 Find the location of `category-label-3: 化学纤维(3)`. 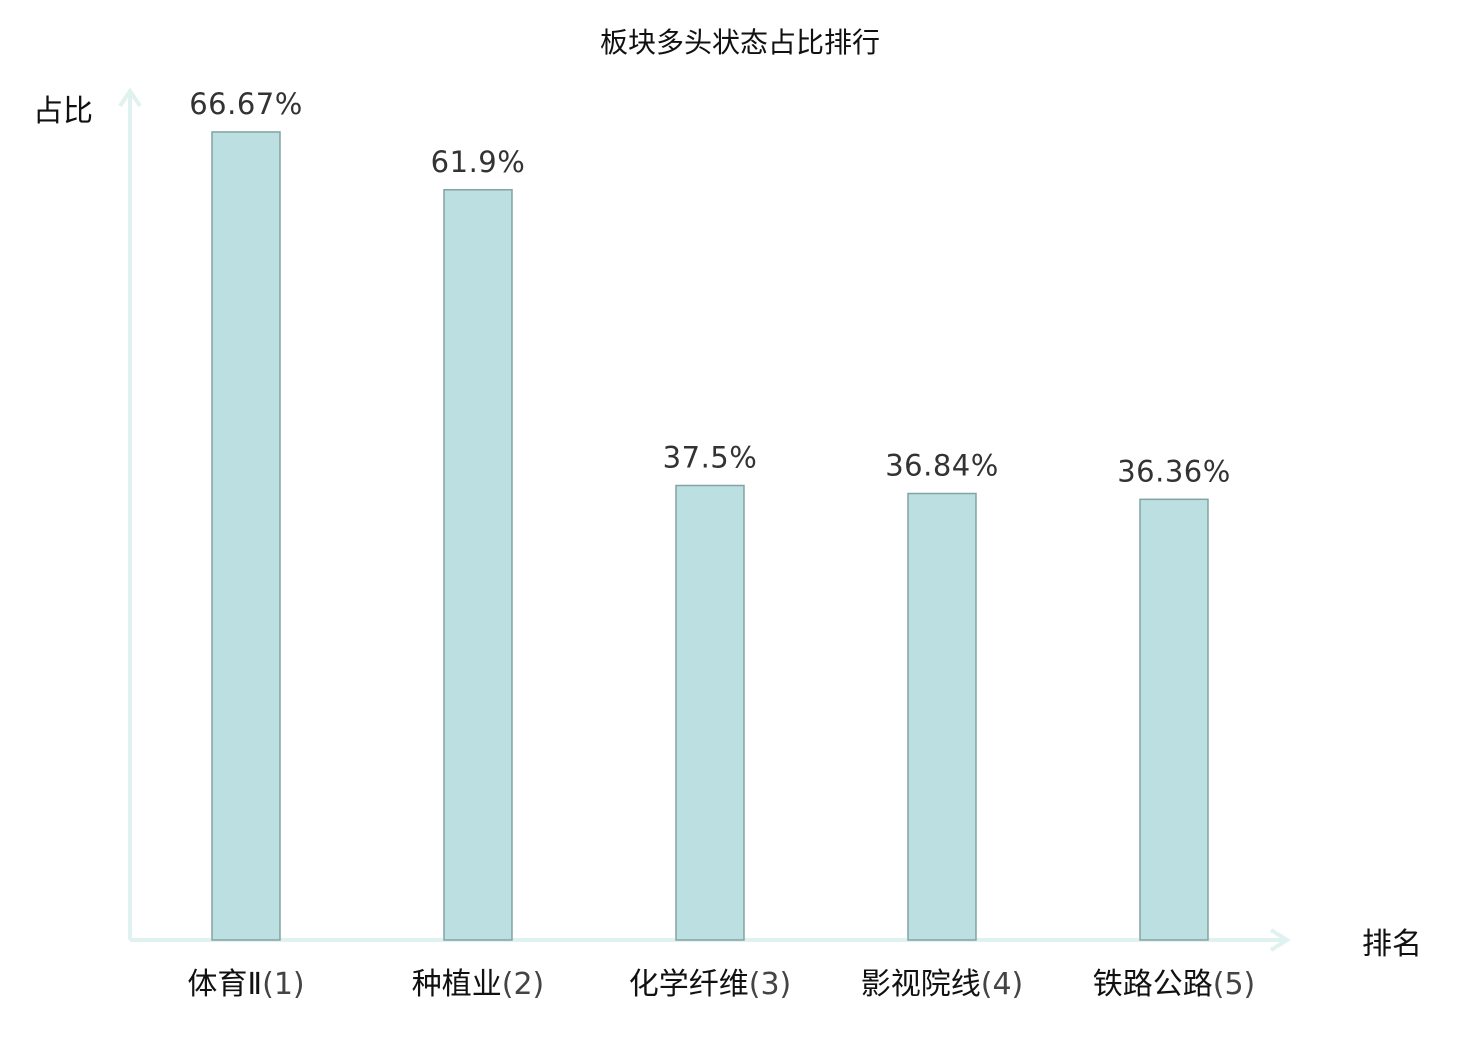

category-label-3: 化学纤维(3) is located at coordinates (710, 984).